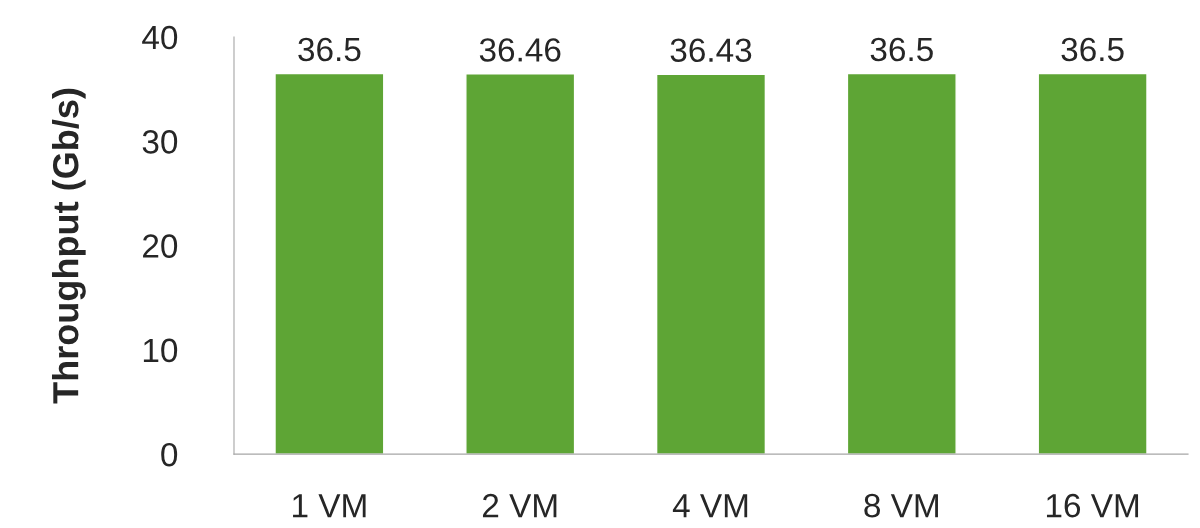 This screenshot has width=1200, height=528. Describe the element at coordinates (329, 506) in the screenshot. I see `x-tick-label: 1 VM` at that location.